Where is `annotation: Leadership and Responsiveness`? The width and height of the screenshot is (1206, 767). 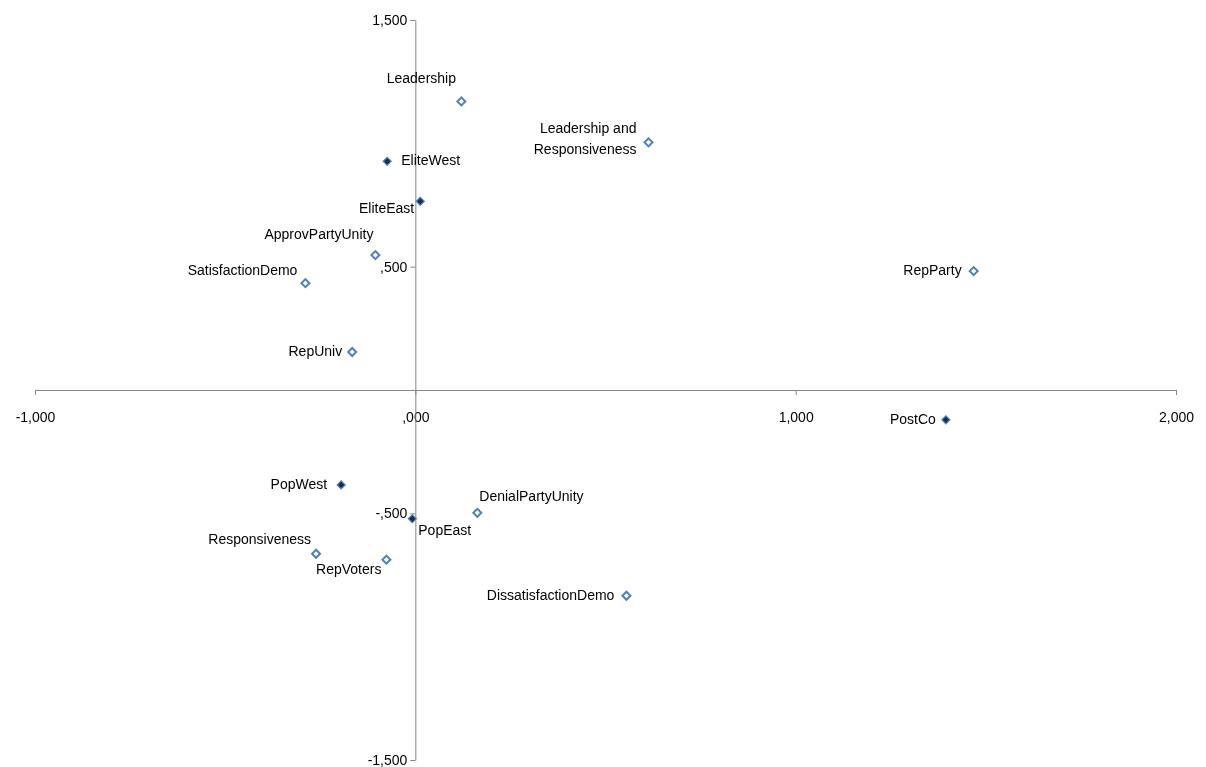 annotation: Leadership and Responsiveness is located at coordinates (585, 139).